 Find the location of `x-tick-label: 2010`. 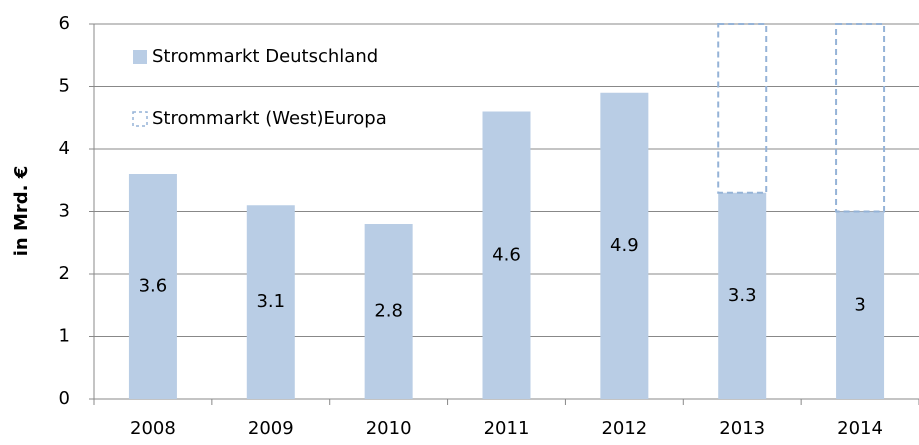

x-tick-label: 2010 is located at coordinates (389, 428).